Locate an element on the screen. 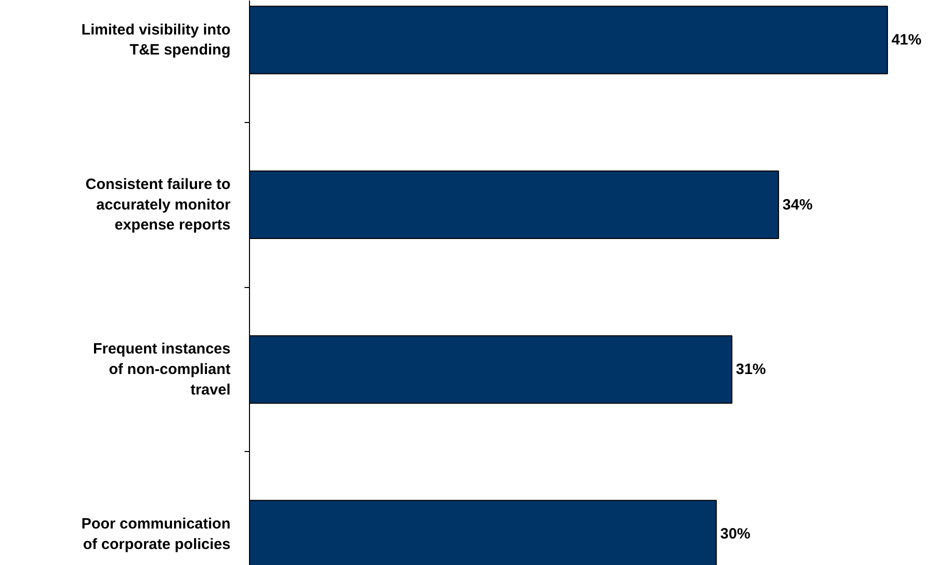 This screenshot has width=938, height=565. y-tick-label: Frequent instances of non-compliant travel is located at coordinates (161, 369).